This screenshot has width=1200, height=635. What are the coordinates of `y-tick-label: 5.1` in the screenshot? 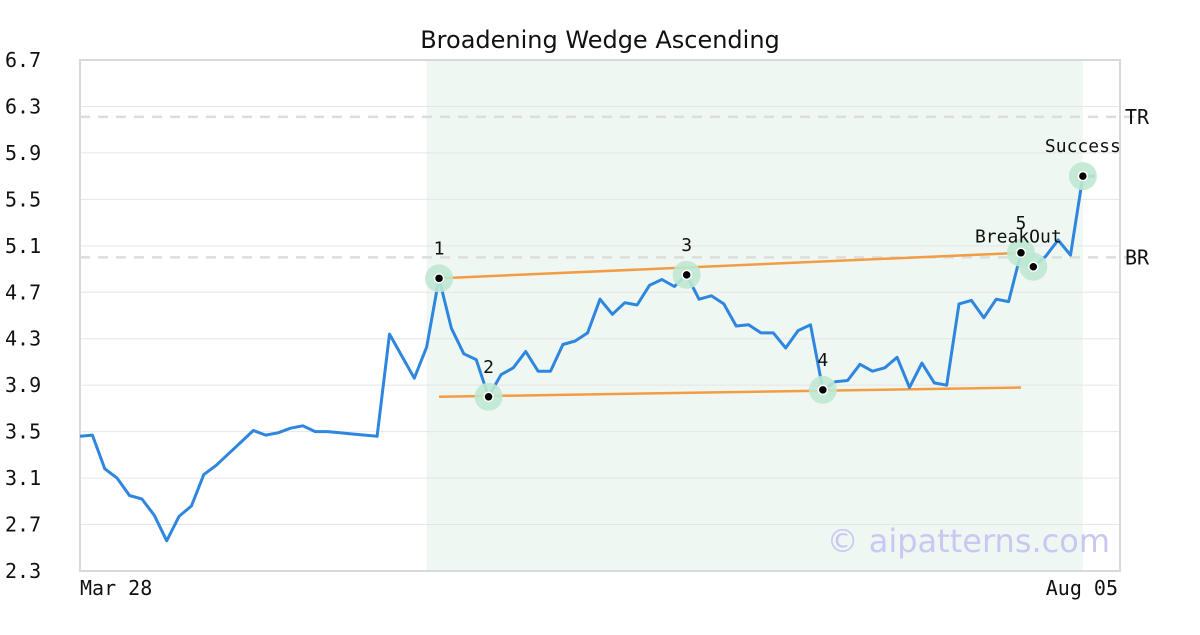 It's located at (23, 246).